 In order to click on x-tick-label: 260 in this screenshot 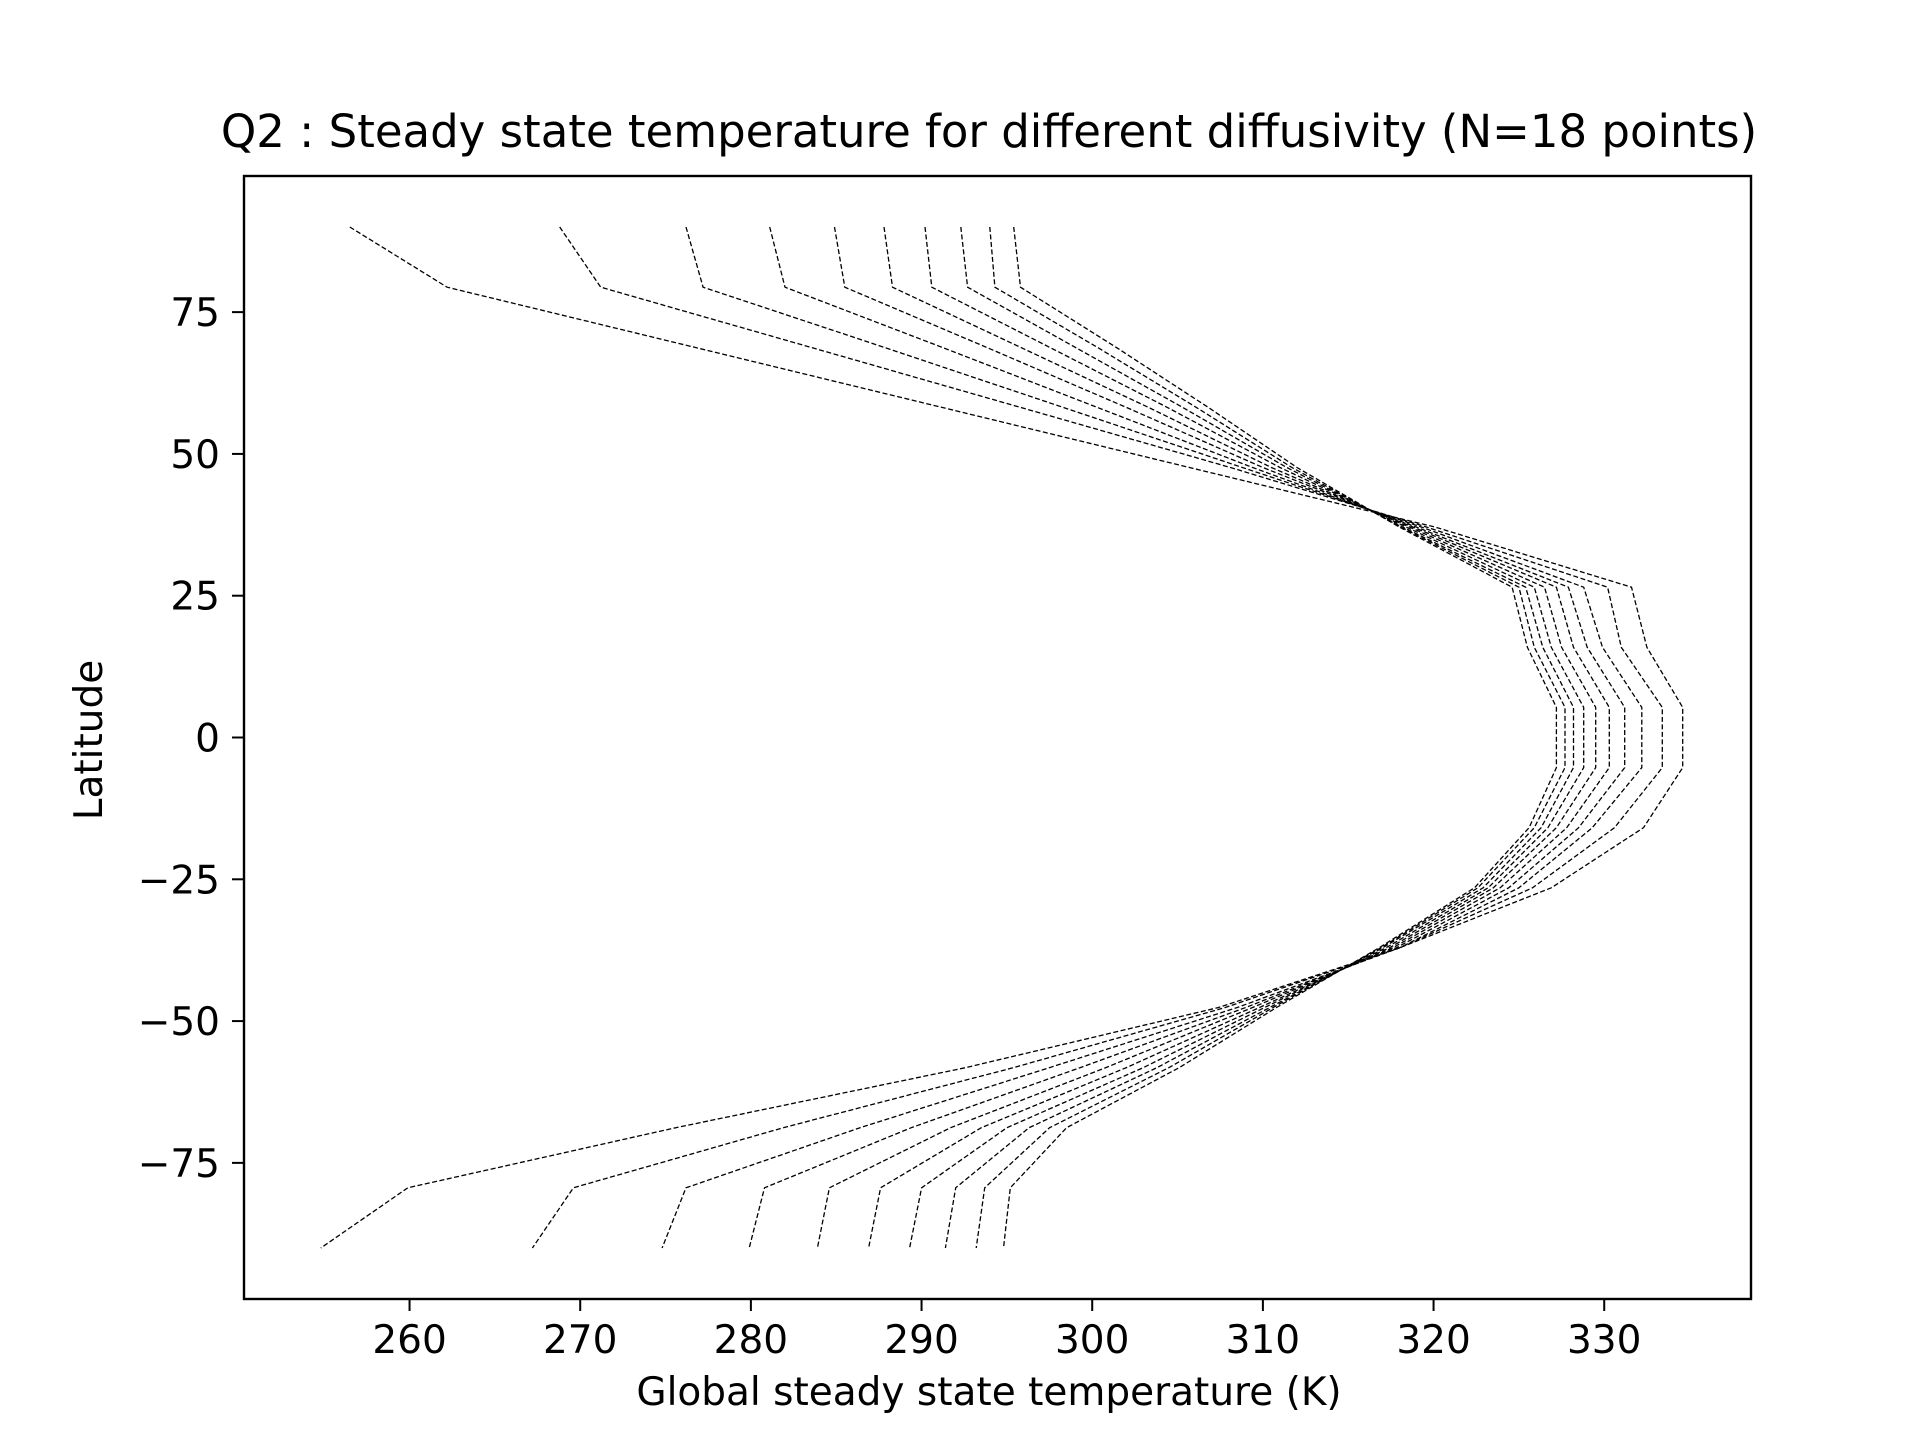, I will do `click(409, 1340)`.